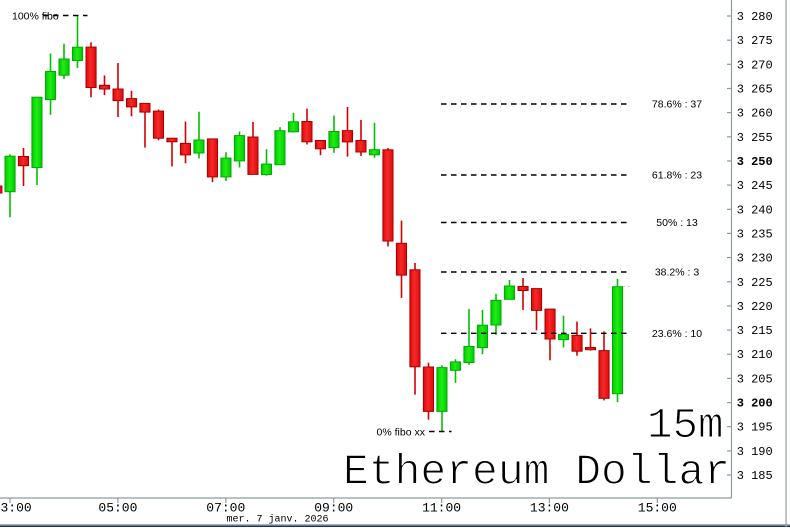 This screenshot has height=532, width=790. I want to click on svg-text: 38.2% : 3, so click(677, 273).